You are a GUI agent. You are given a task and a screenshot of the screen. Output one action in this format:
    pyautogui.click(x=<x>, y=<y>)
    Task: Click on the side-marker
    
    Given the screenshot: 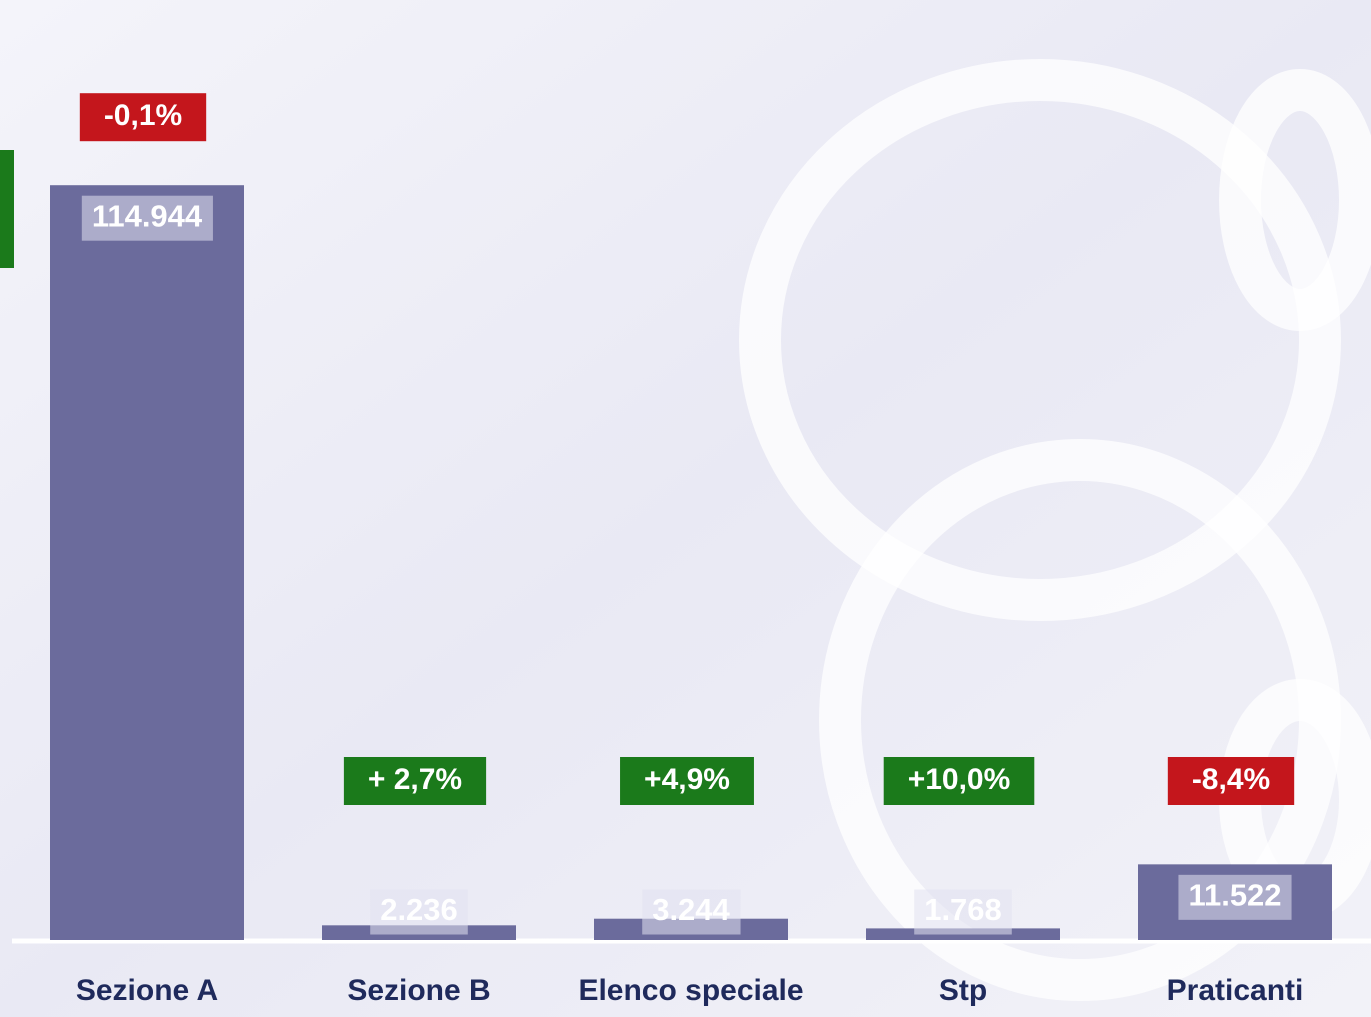 What is the action you would take?
    pyautogui.click(x=7, y=209)
    